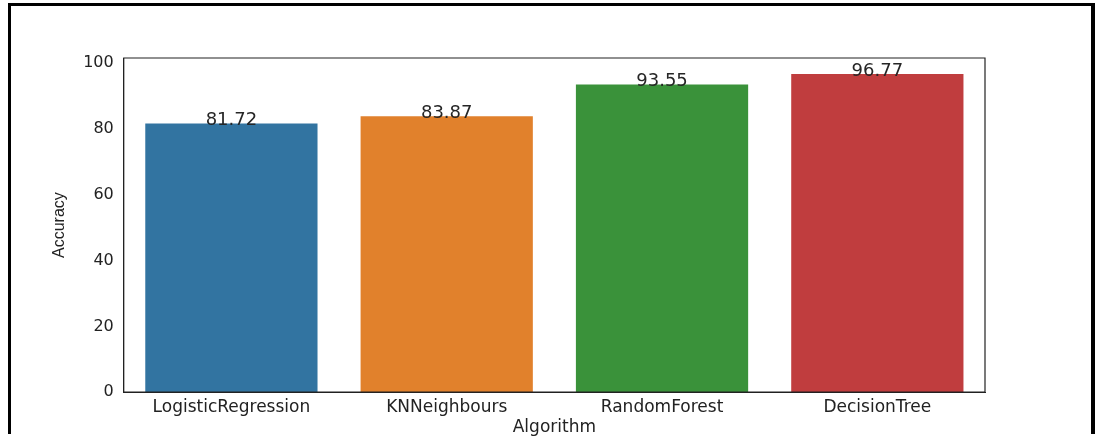 This screenshot has width=1103, height=440. Describe the element at coordinates (231, 119) in the screenshot. I see `data-label: 81.72` at that location.